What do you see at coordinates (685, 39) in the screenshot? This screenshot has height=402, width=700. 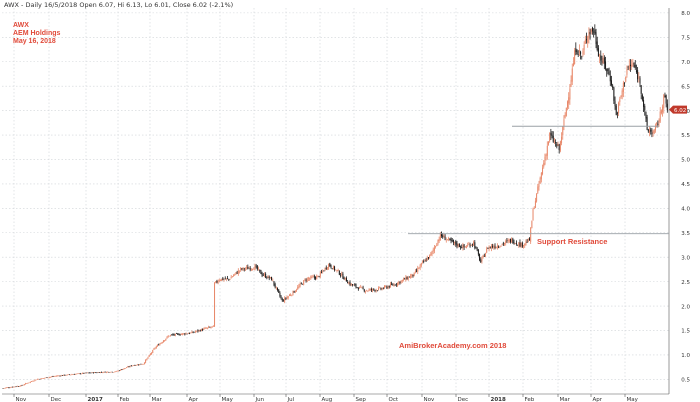 I see `y-tick-label: 7.5` at bounding box center [685, 39].